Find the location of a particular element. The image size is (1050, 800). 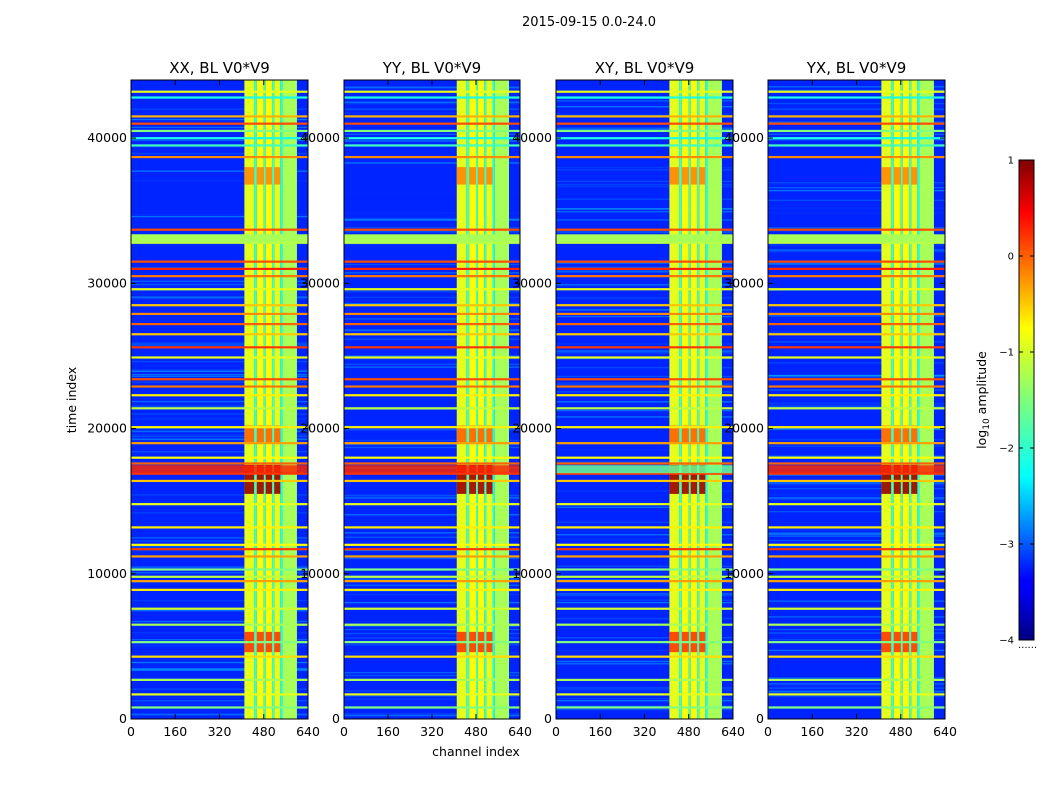

y-tick-label: 30000 is located at coordinates (320, 282).